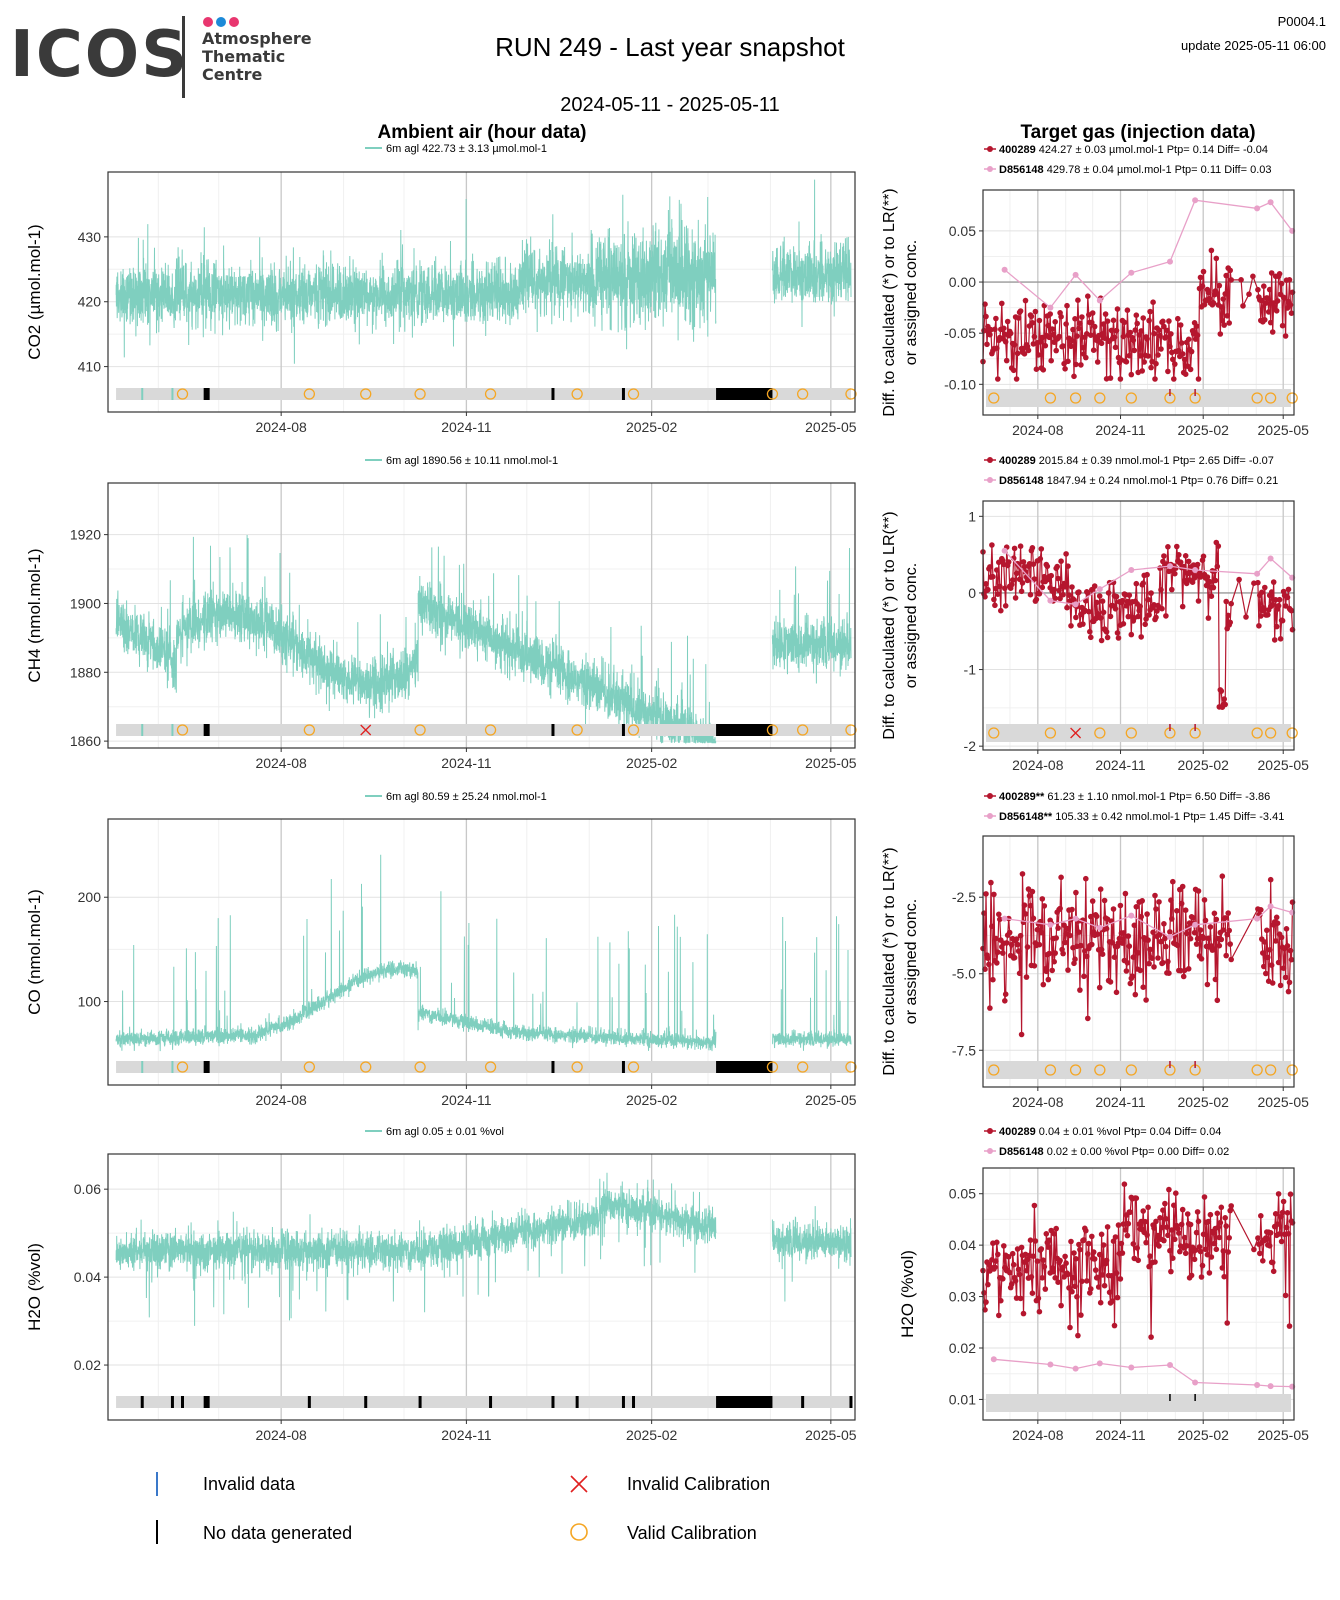 The image size is (1340, 1600). What do you see at coordinates (1138, 625) in the screenshot?
I see `target-1-plot-bg` at bounding box center [1138, 625].